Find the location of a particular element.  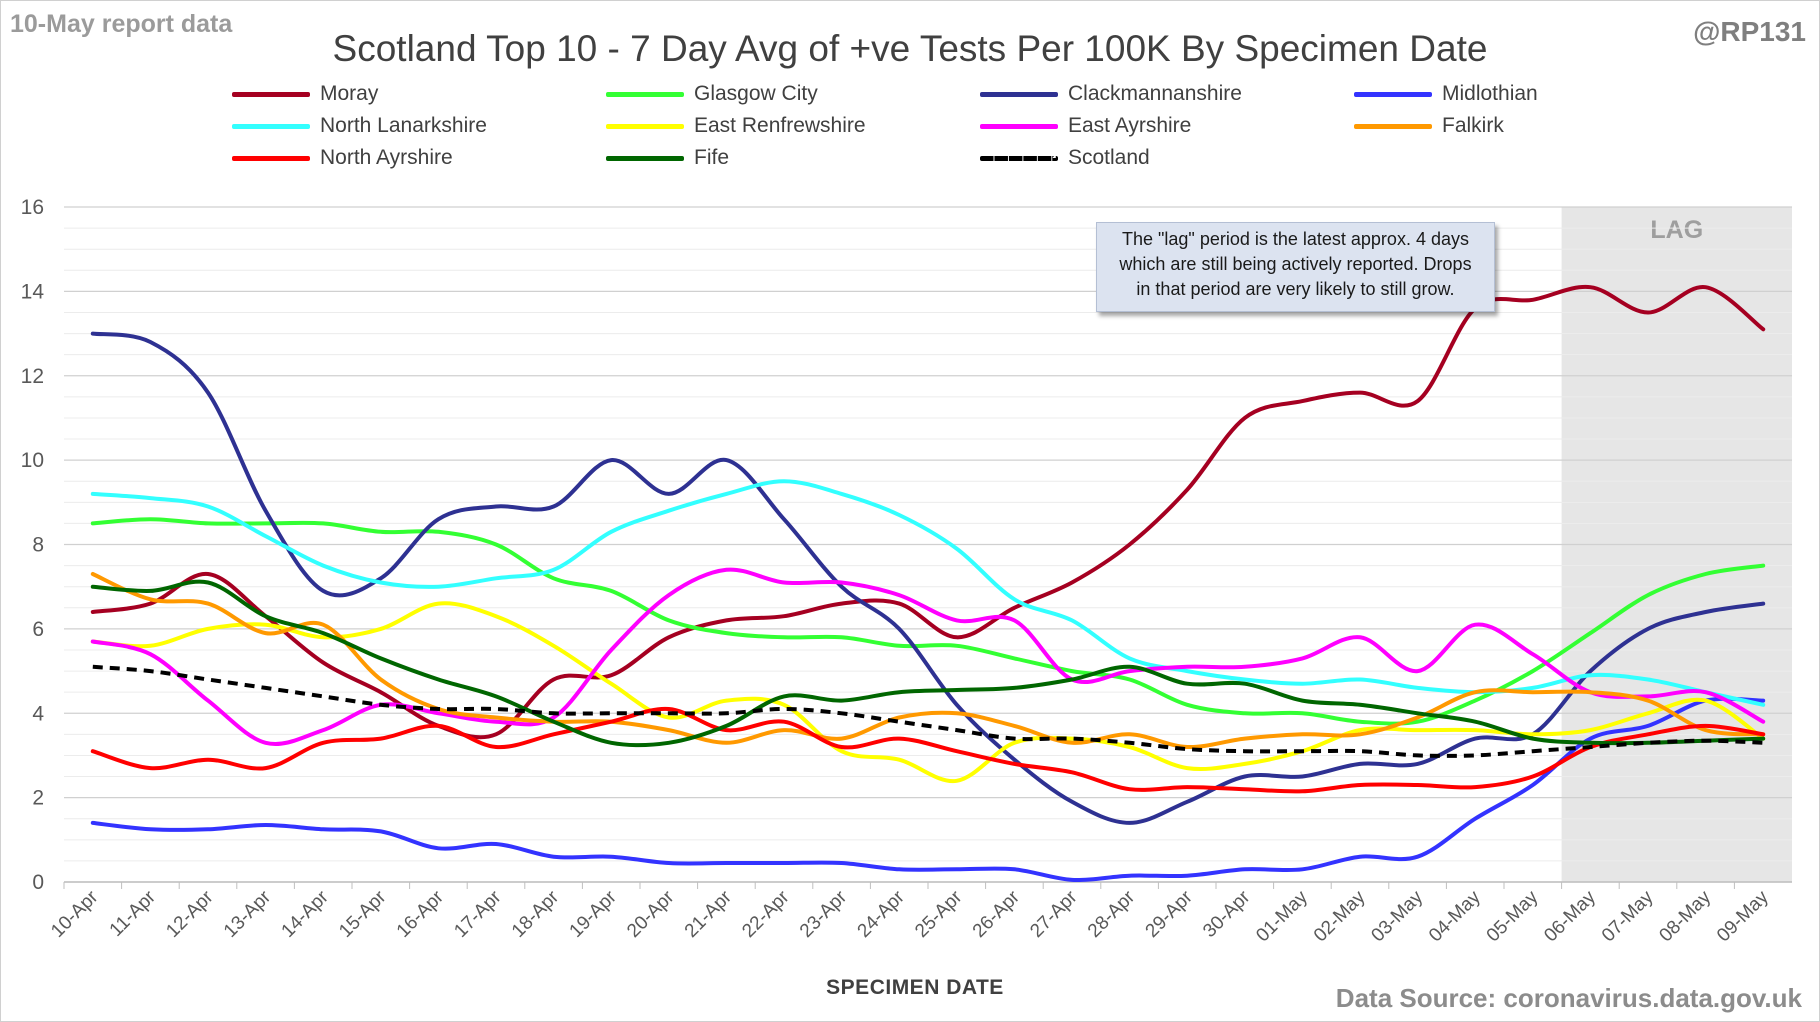

legend-item-moray: Moray is located at coordinates (305, 94).